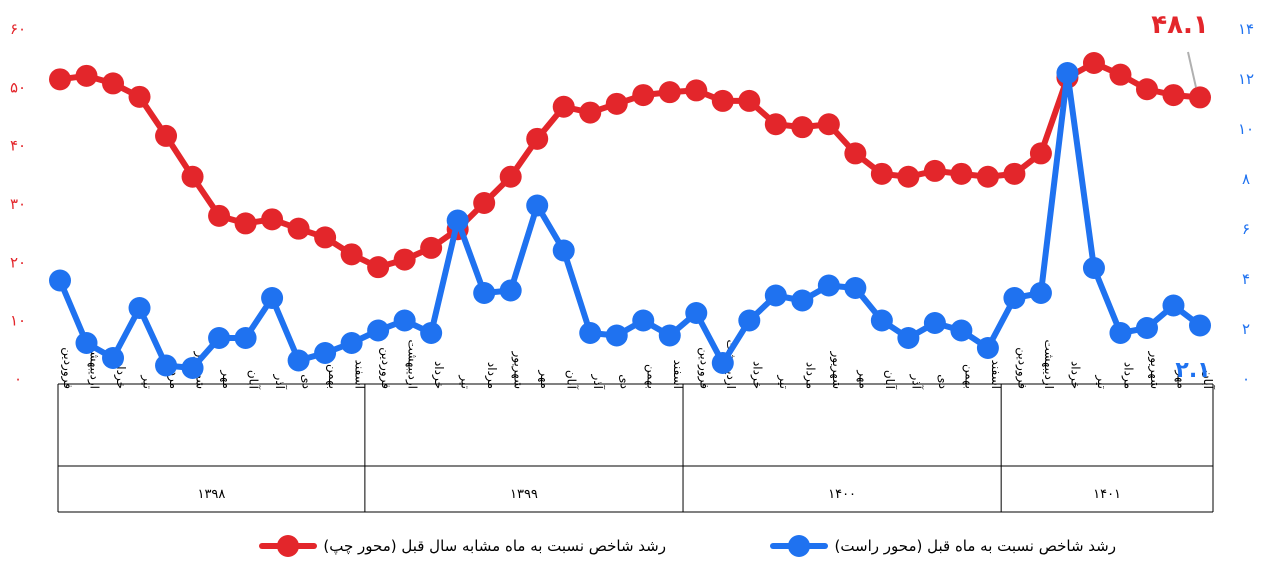 The width and height of the screenshot is (1266, 566). What do you see at coordinates (1246, 29) in the screenshot?
I see `right-tick-label: ۱۴` at bounding box center [1246, 29].